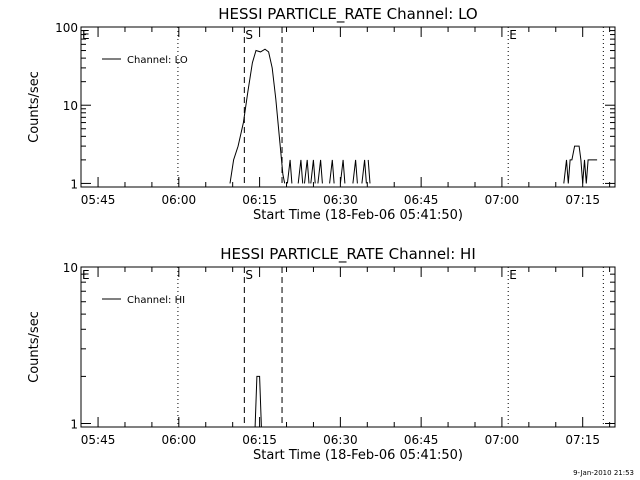 This screenshot has height=480, width=640. What do you see at coordinates (603, 473) in the screenshot?
I see `plot-timestamp: 9-Jan-2010 21:53` at bounding box center [603, 473].